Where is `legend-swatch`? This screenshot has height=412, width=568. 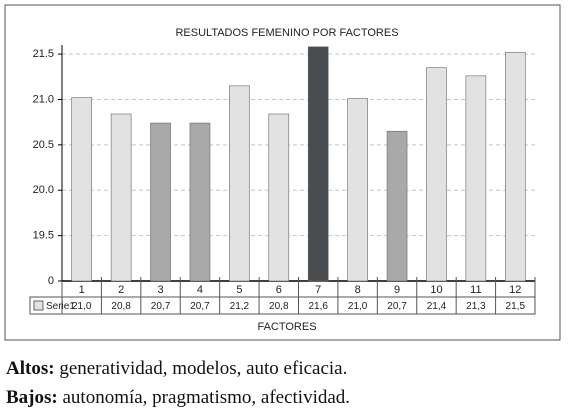
legend-swatch is located at coordinates (38, 305).